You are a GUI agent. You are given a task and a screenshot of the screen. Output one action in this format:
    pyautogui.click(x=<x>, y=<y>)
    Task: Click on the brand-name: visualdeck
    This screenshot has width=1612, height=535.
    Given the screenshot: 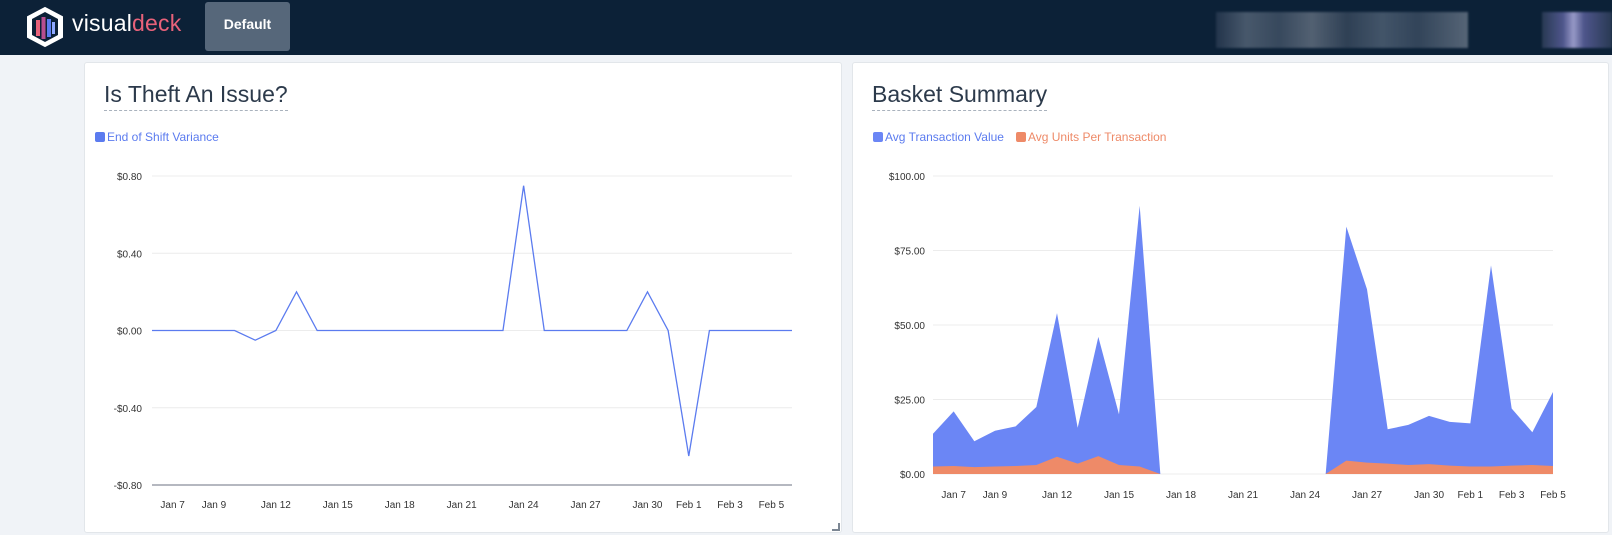 What is the action you would take?
    pyautogui.click(x=126, y=23)
    